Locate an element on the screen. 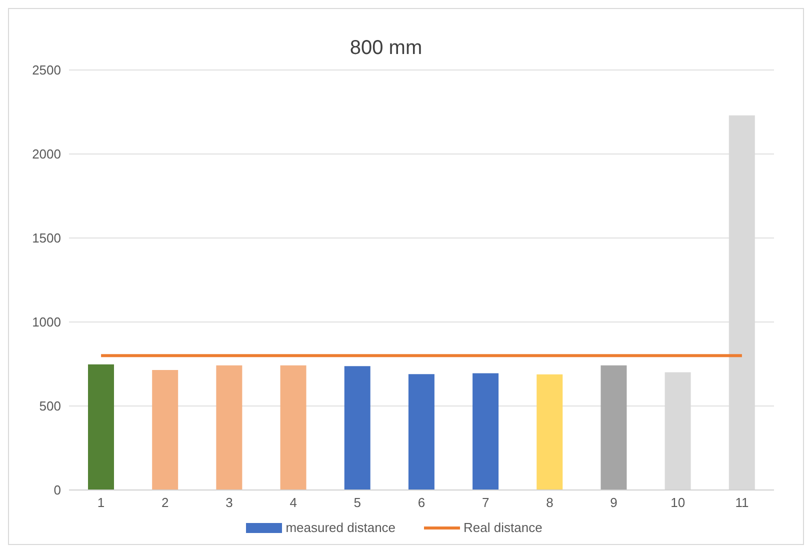  x-tick-label: 11 is located at coordinates (742, 502).